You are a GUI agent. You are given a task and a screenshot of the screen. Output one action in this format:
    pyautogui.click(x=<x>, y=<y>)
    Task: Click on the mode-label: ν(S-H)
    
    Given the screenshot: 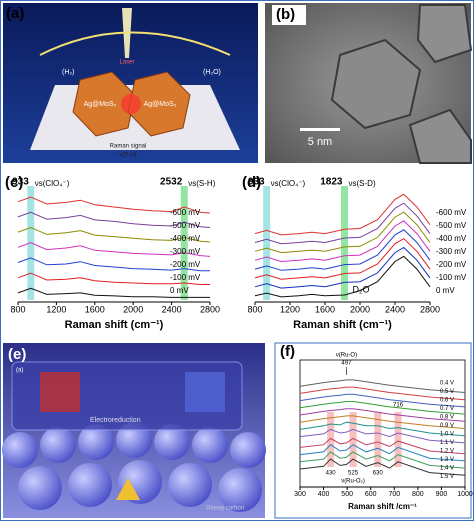 What is the action you would take?
    pyautogui.click(x=127, y=156)
    